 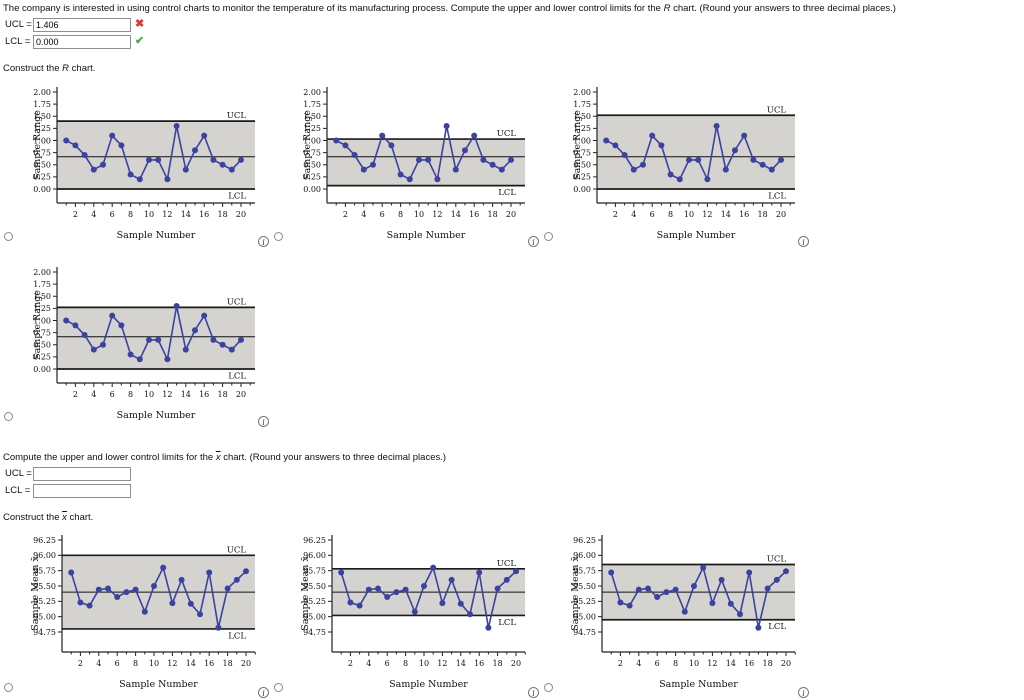 I want to click on r-chart-option-3-radio, so click(x=548, y=236).